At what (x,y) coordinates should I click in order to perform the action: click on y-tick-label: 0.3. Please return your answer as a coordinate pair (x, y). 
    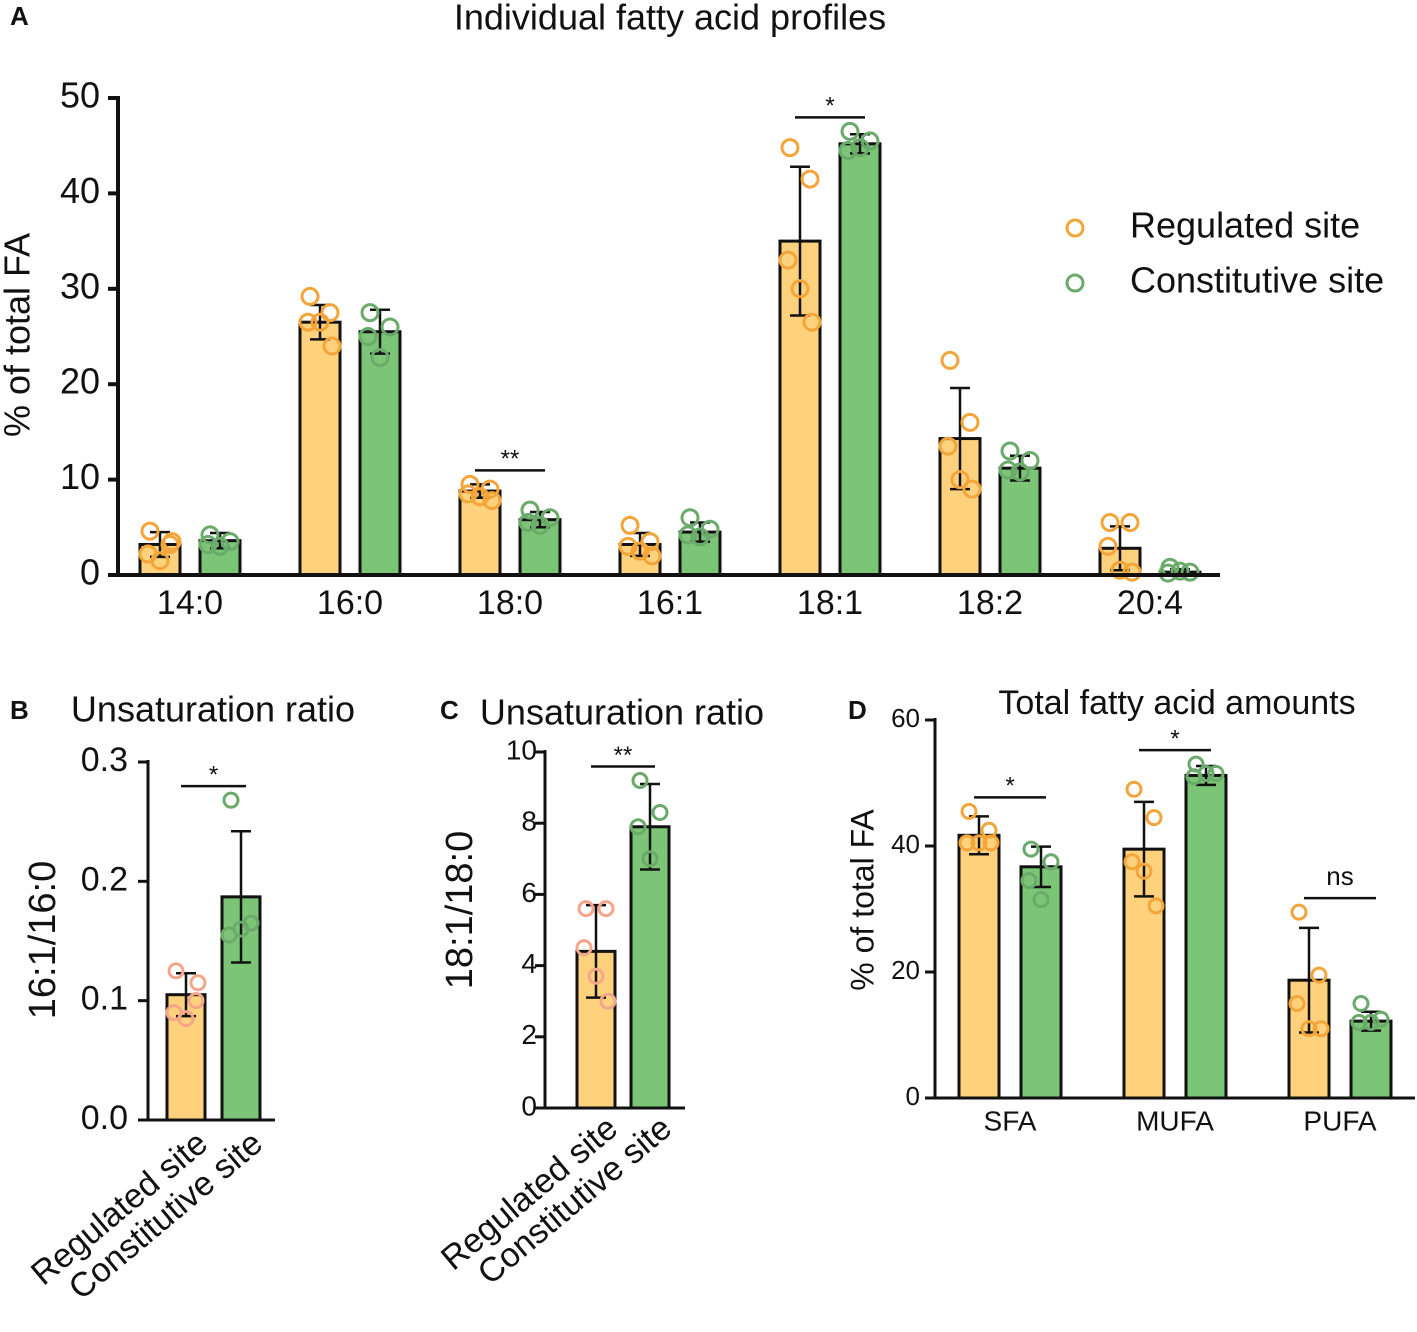
    Looking at the image, I should click on (104, 760).